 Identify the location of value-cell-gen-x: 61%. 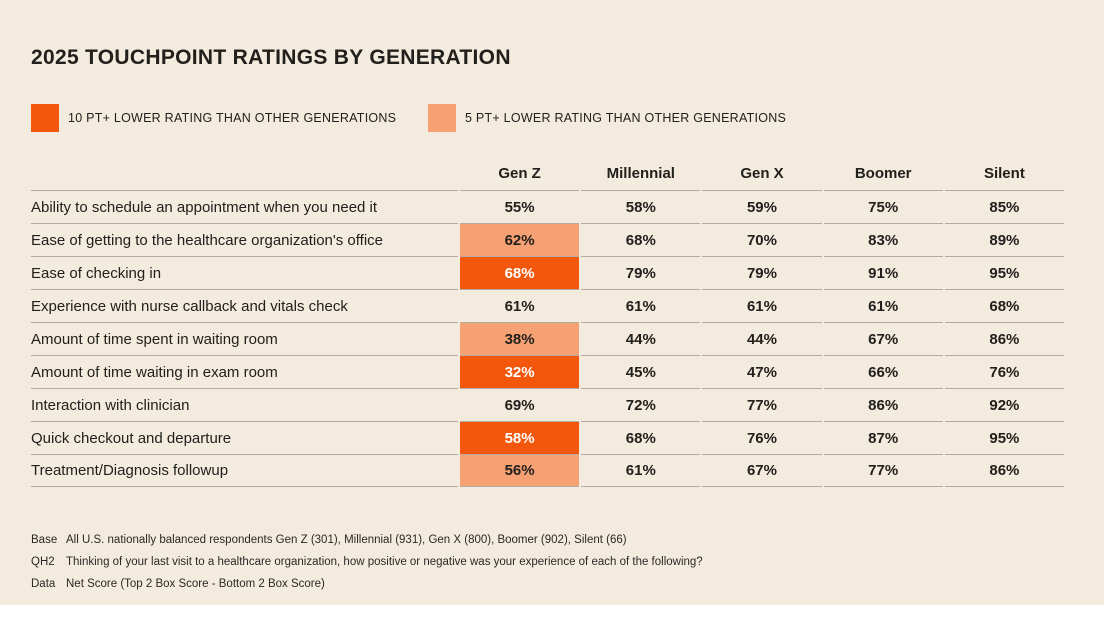
(762, 305).